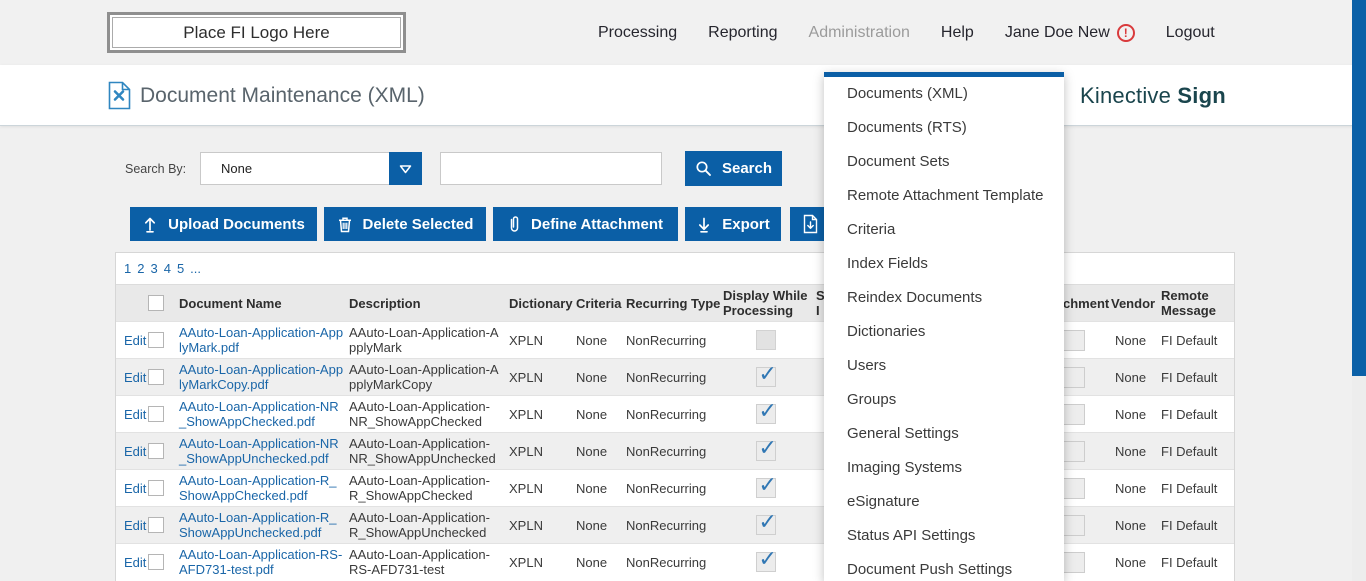 This screenshot has width=1366, height=581. I want to click on upload-documents-button: Upload Documents, so click(223, 224).